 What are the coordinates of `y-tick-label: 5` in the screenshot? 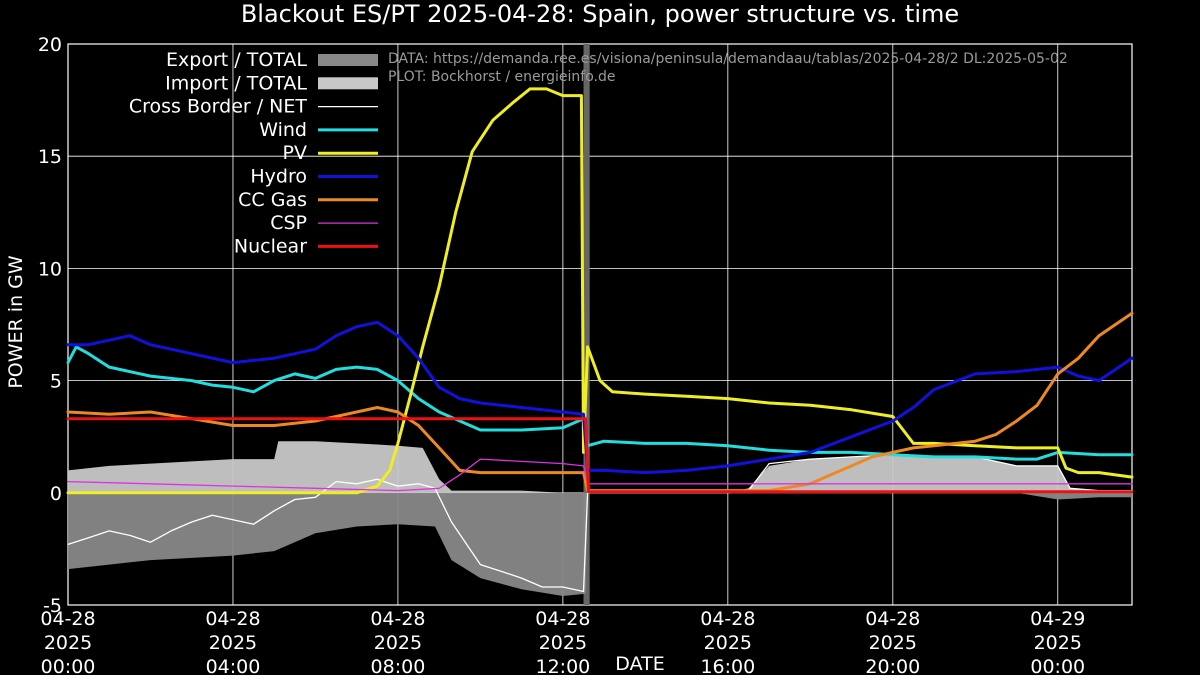 It's located at (56, 382).